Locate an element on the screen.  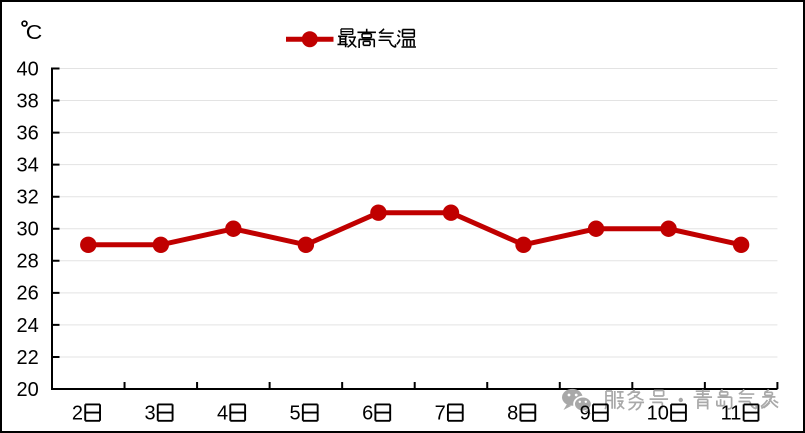
svg-text: 40 is located at coordinates (28, 69).